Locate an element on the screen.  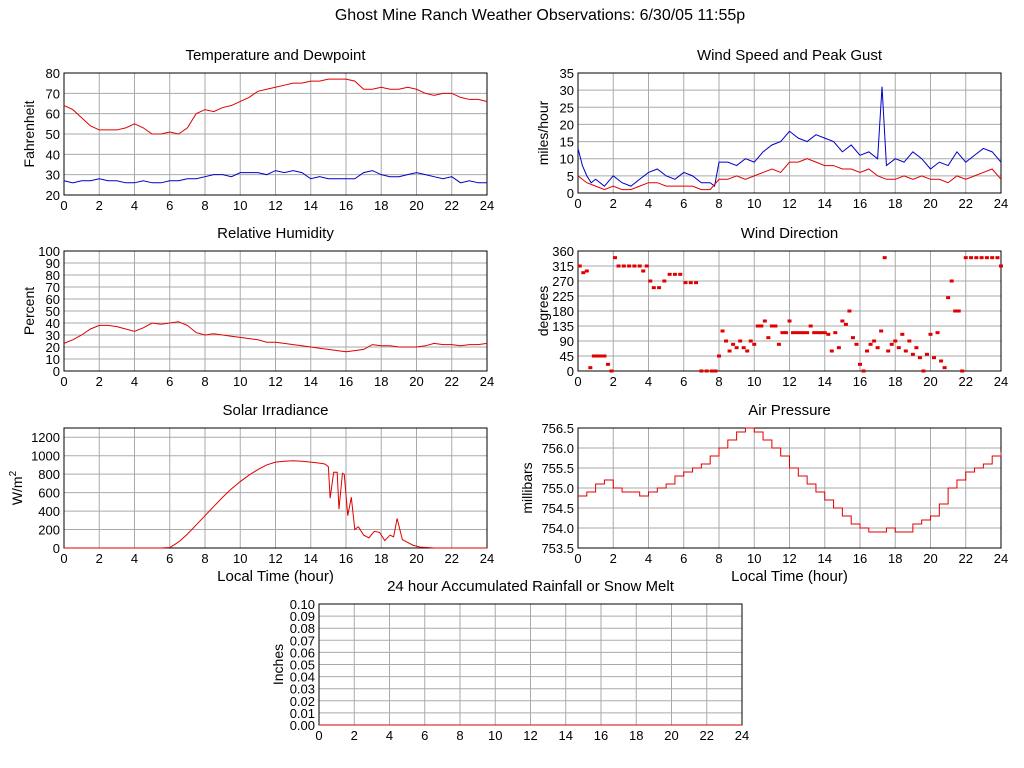
y-tick-label: 0 is located at coordinates (56, 371).